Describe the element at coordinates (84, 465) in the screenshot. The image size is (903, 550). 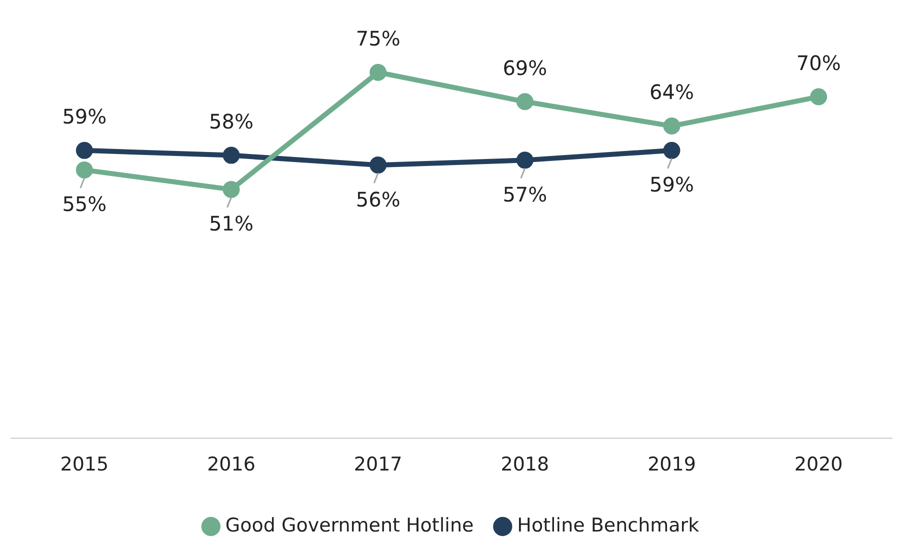
I see `x-tick-label: 2015` at that location.